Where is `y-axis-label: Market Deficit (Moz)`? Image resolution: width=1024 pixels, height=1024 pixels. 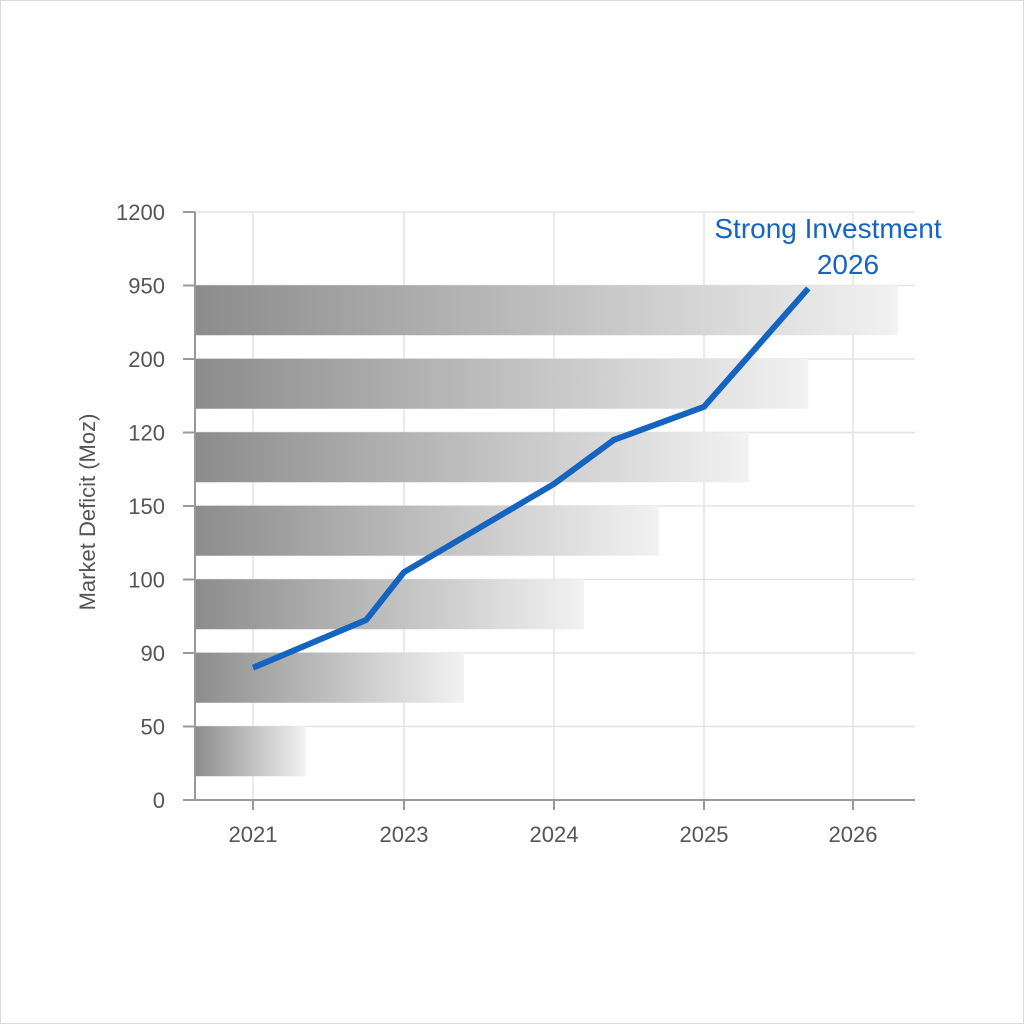
y-axis-label: Market Deficit (Moz) is located at coordinates (87, 512).